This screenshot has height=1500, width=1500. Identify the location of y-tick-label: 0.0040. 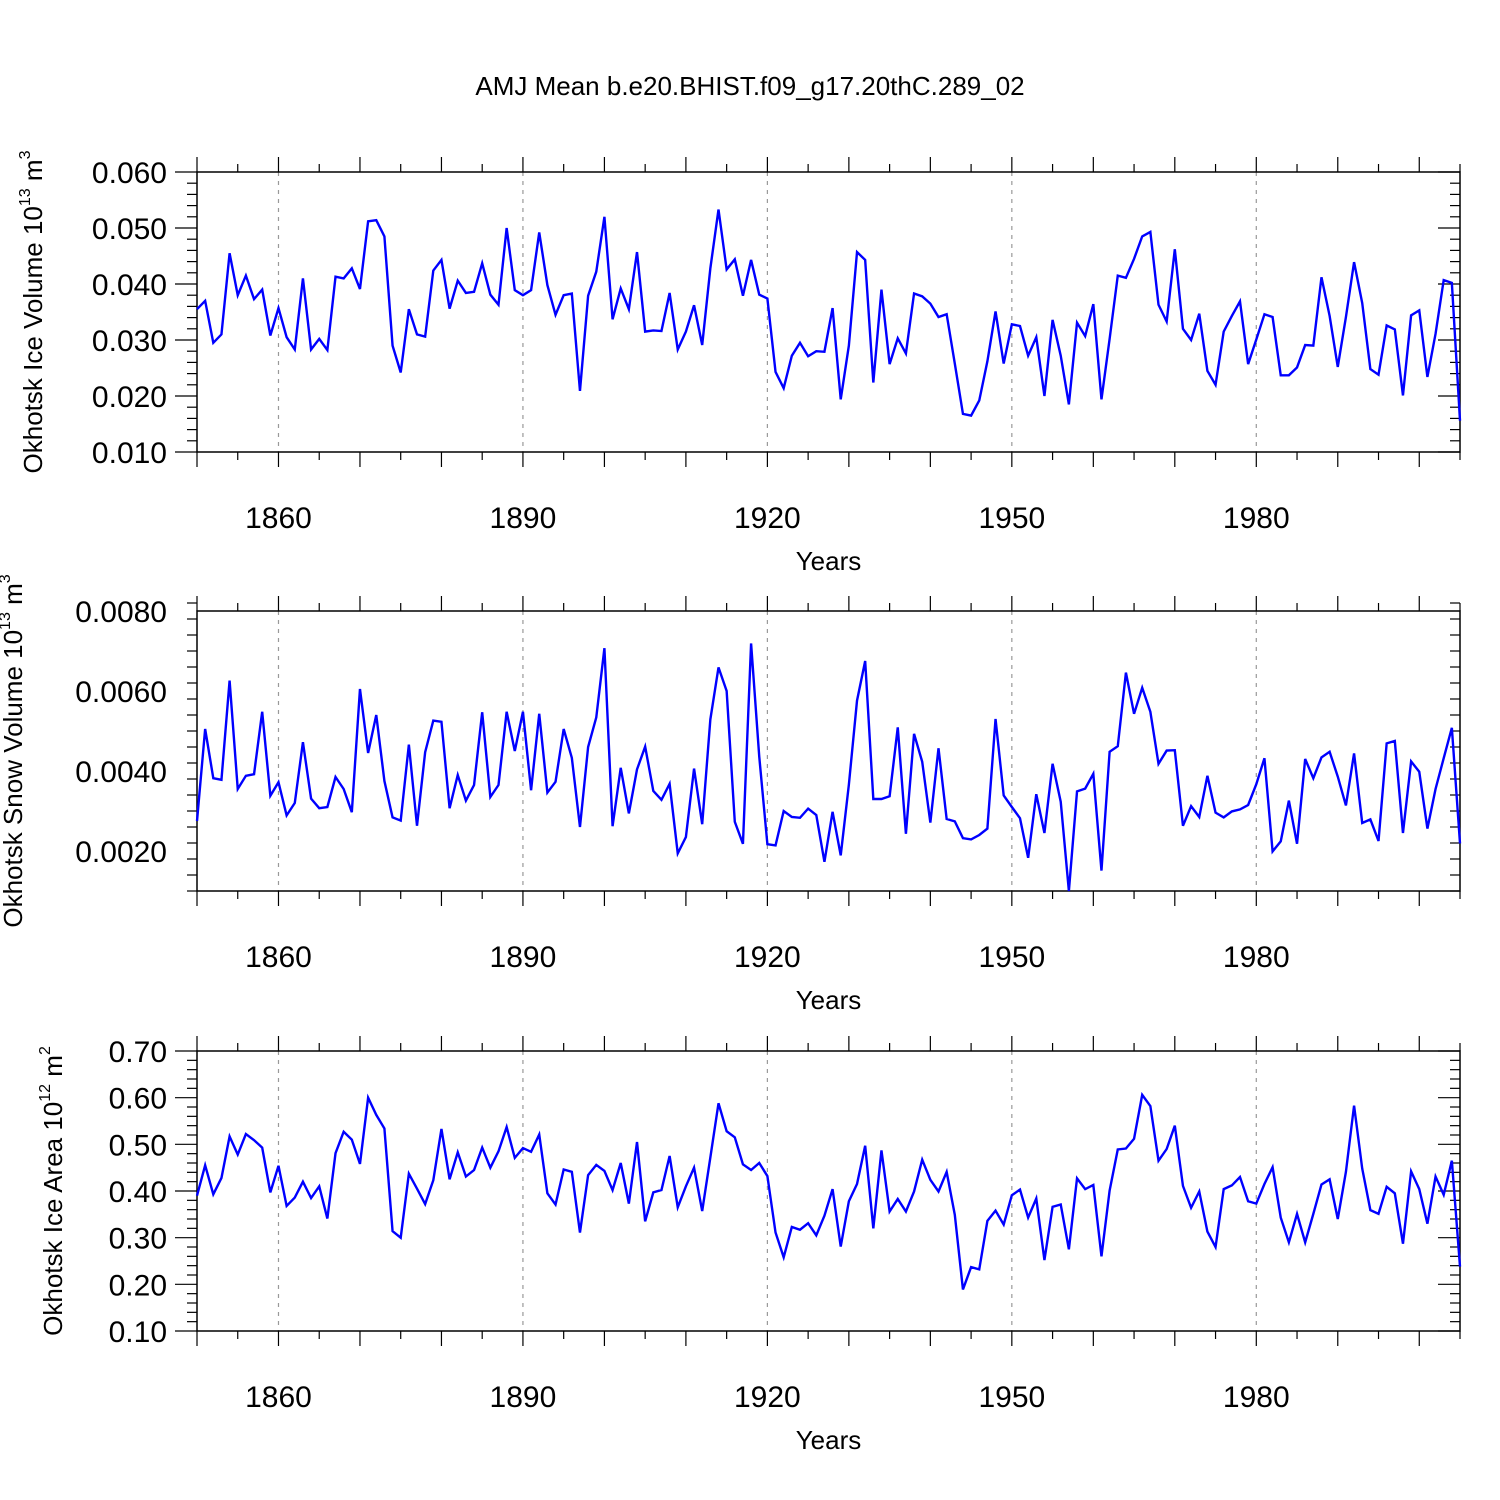
(121, 772).